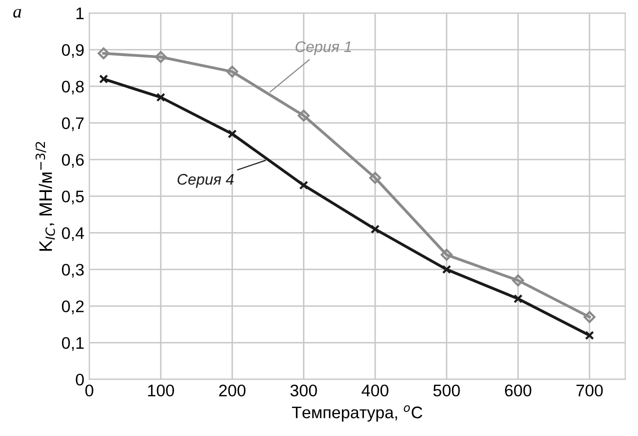 The image size is (638, 436). What do you see at coordinates (73, 87) in the screenshot?
I see `y-tick-label: 0,8` at bounding box center [73, 87].